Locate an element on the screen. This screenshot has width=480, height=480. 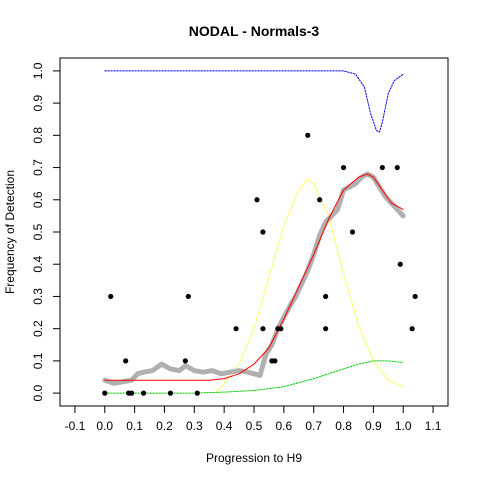
y-axis: 0.0 0.1 0.2 0.3 0.4 0.5 0.6 0.7 0.8 0.9 1.0 is located at coordinates (46, 231).